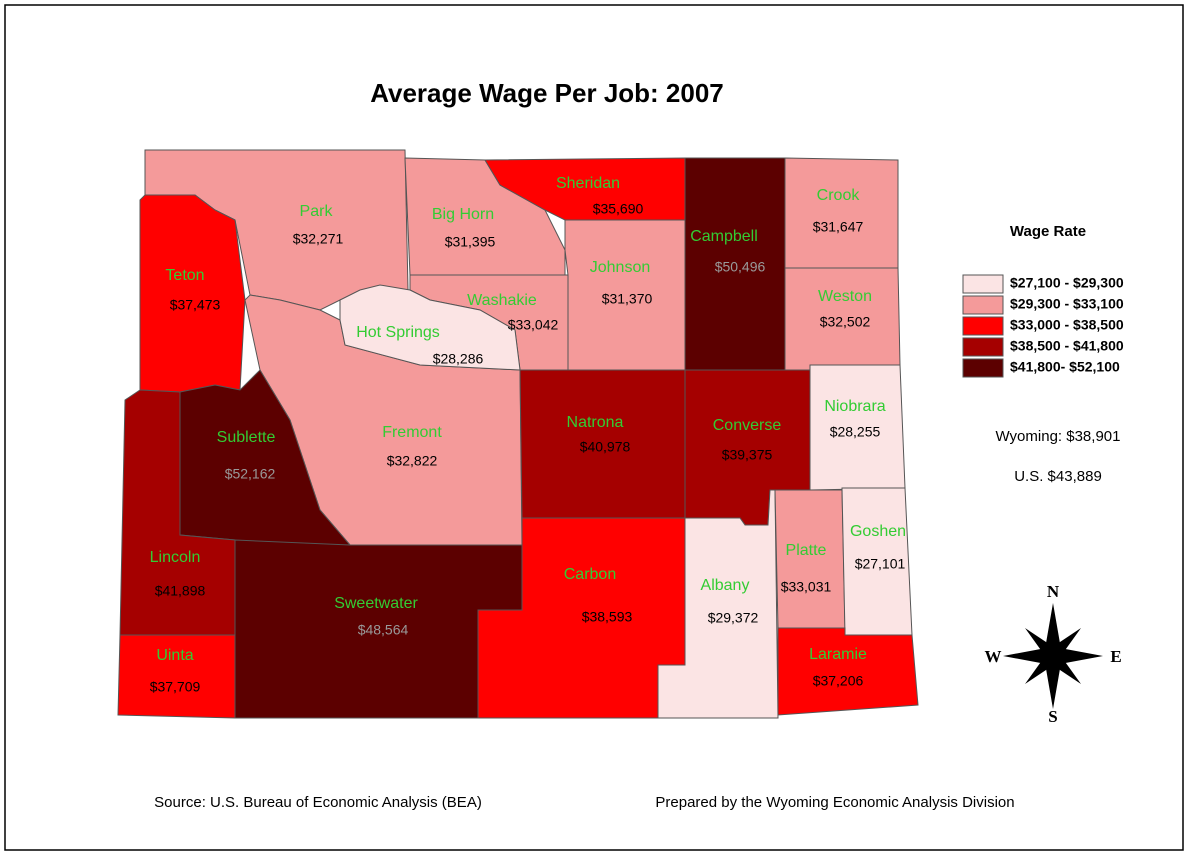  Describe the element at coordinates (383, 630) in the screenshot. I see `county-wage: $48,564` at that location.